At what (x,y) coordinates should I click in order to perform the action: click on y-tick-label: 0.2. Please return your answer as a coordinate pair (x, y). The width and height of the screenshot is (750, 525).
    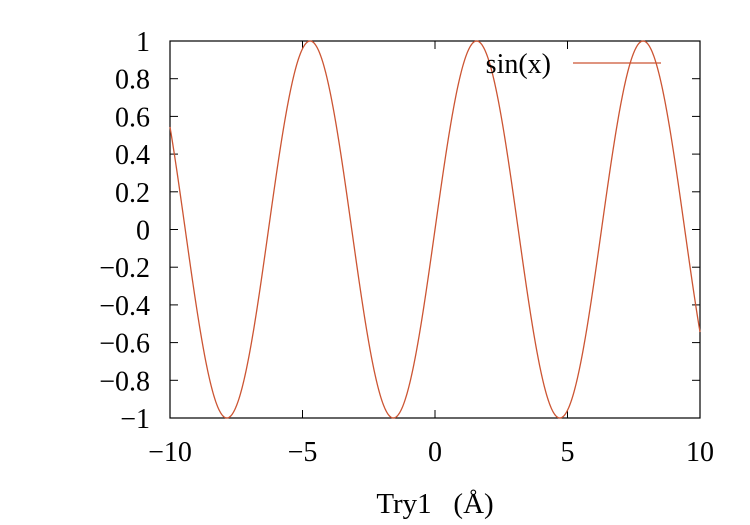
    Looking at the image, I should click on (132, 193).